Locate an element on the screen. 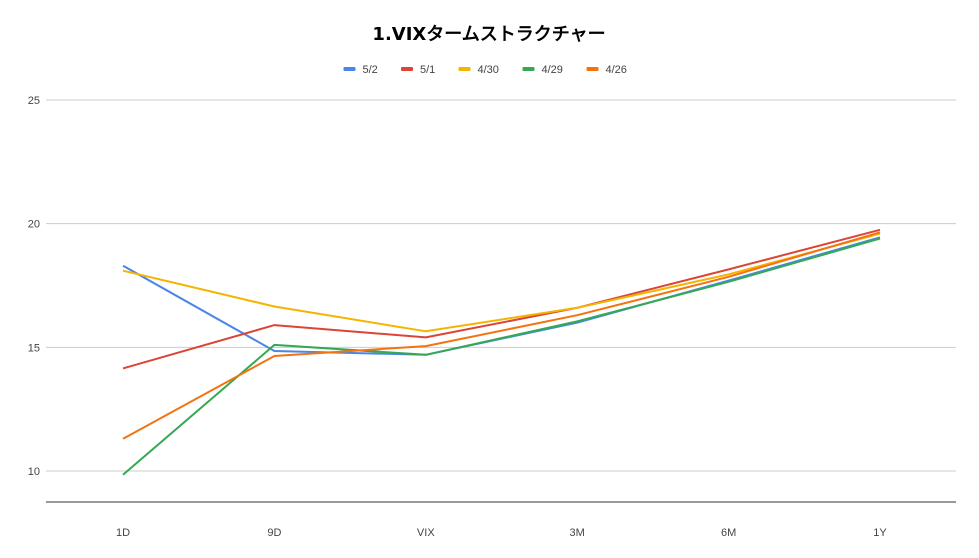 The width and height of the screenshot is (979, 558). legend-label: 4/29 is located at coordinates (552, 70).